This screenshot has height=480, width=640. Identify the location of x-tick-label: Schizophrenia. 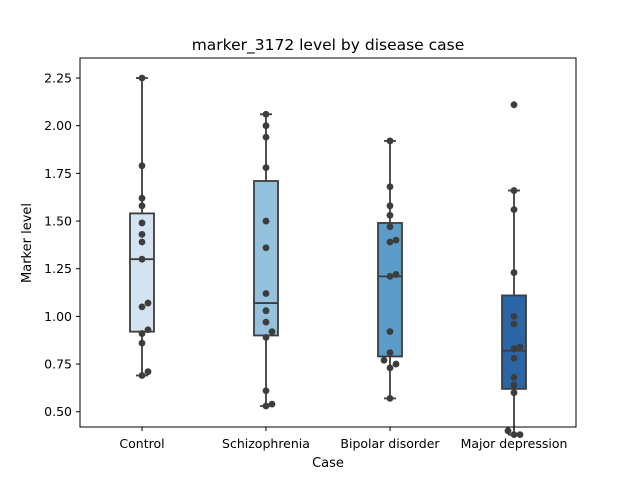
(266, 443).